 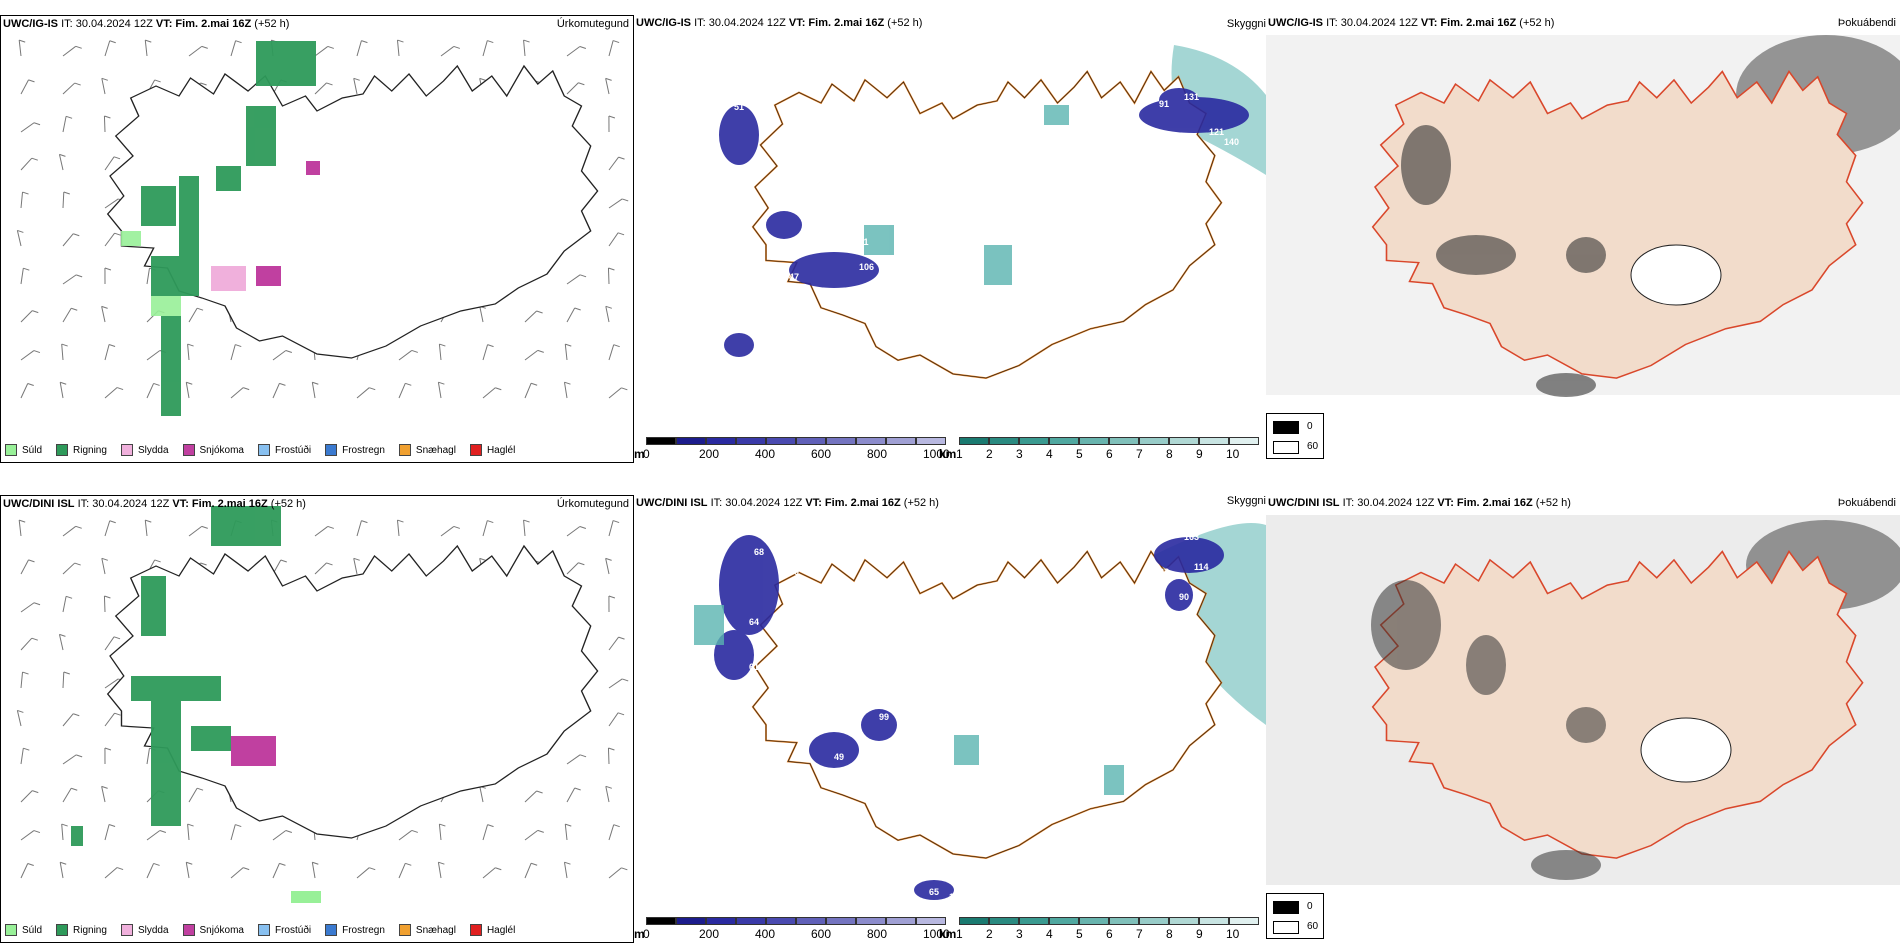 What do you see at coordinates (90, 930) in the screenshot?
I see `legend-label: Rigning` at bounding box center [90, 930].